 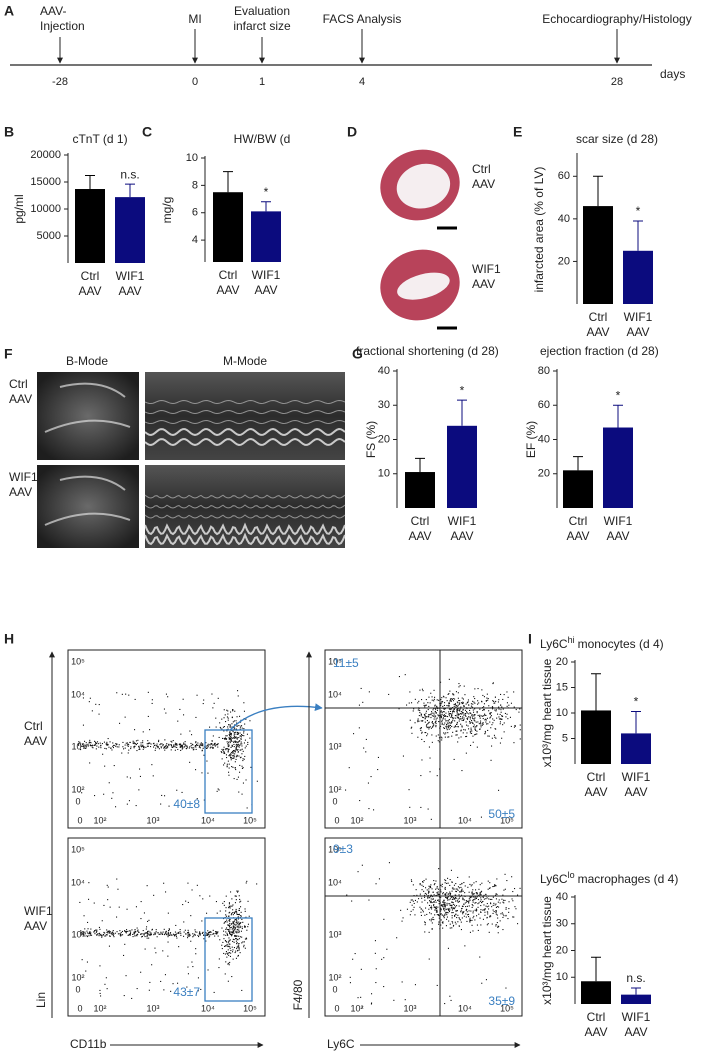 What do you see at coordinates (130, 190) in the screenshot?
I see `error-bar` at bounding box center [130, 190].